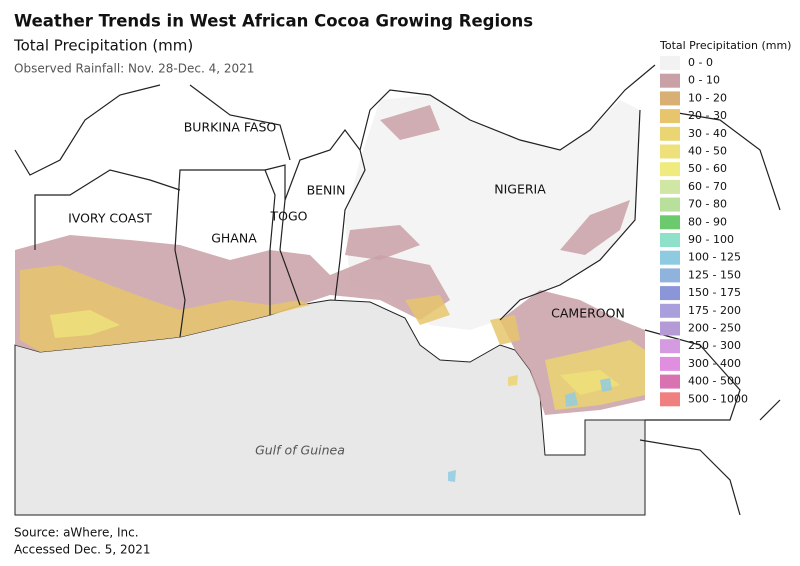  Describe the element at coordinates (718, 398) in the screenshot. I see `legend-label: 500 - 1000` at that location.